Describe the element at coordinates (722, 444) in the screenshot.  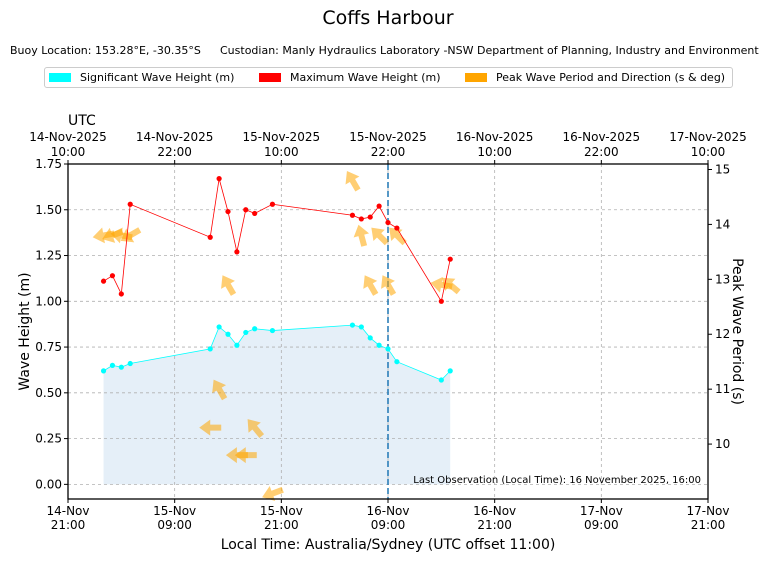
I see `y2-tick-label: 10` at that location.